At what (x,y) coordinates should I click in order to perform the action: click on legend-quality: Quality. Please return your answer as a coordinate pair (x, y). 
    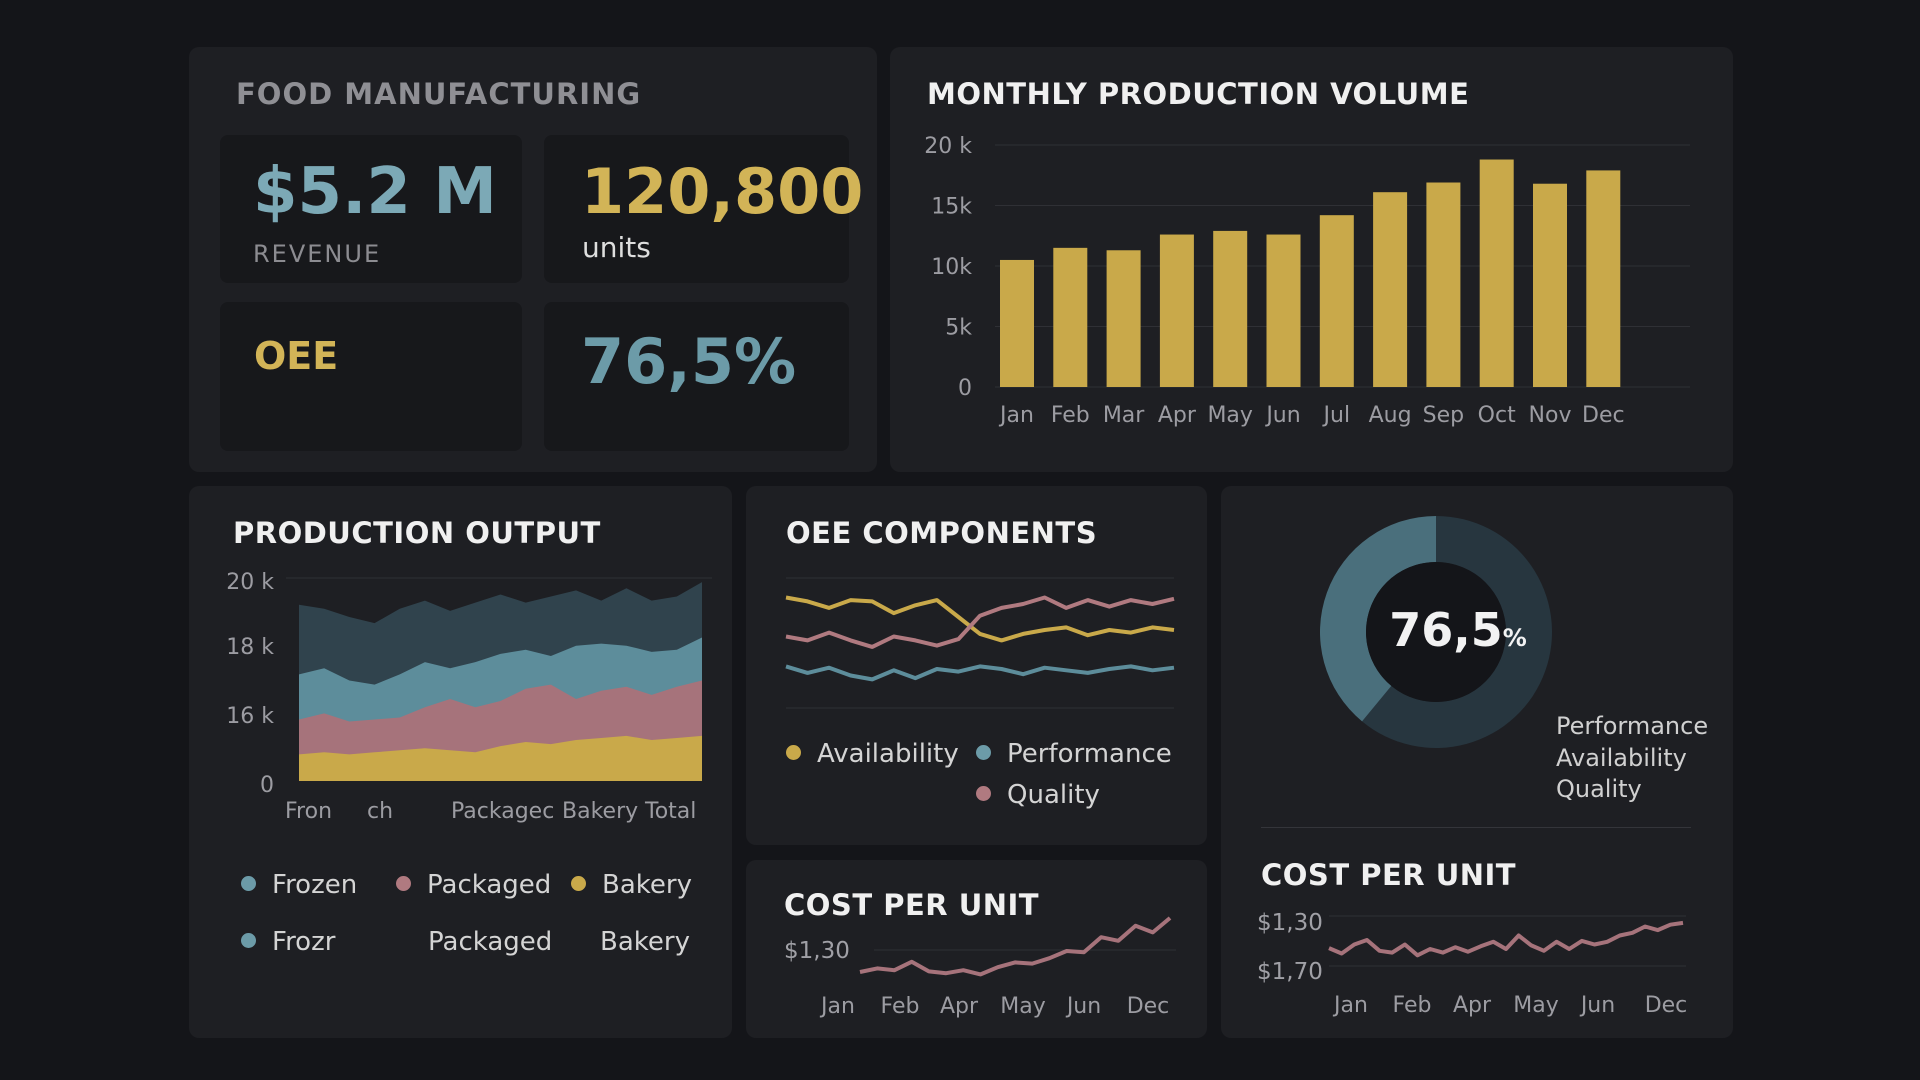
    Looking at the image, I should click on (1038, 795).